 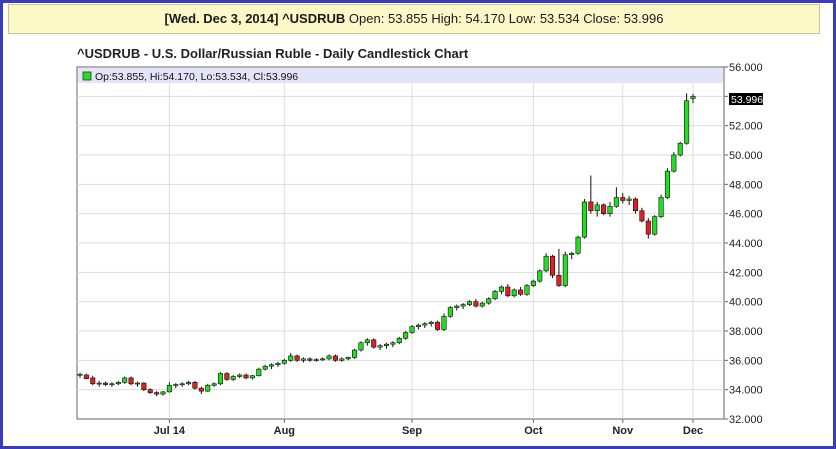 What do you see at coordinates (643, 18) in the screenshot?
I see `close-value: 53.996` at bounding box center [643, 18].